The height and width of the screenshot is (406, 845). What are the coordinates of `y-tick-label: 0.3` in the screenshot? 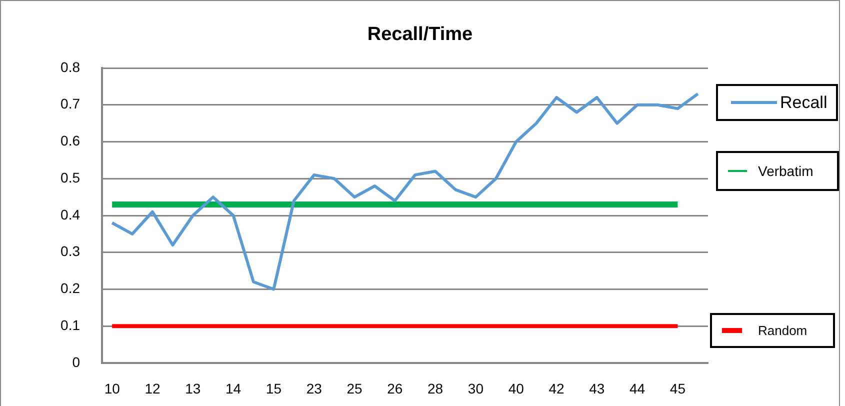 It's located at (70, 251).